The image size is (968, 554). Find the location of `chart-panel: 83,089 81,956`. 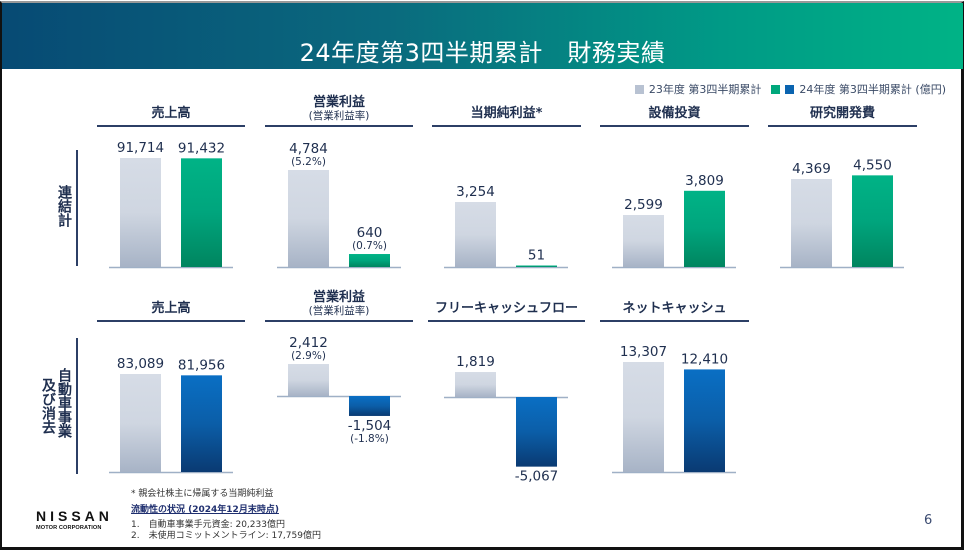

chart-panel: 83,089 81,956 is located at coordinates (171, 415).